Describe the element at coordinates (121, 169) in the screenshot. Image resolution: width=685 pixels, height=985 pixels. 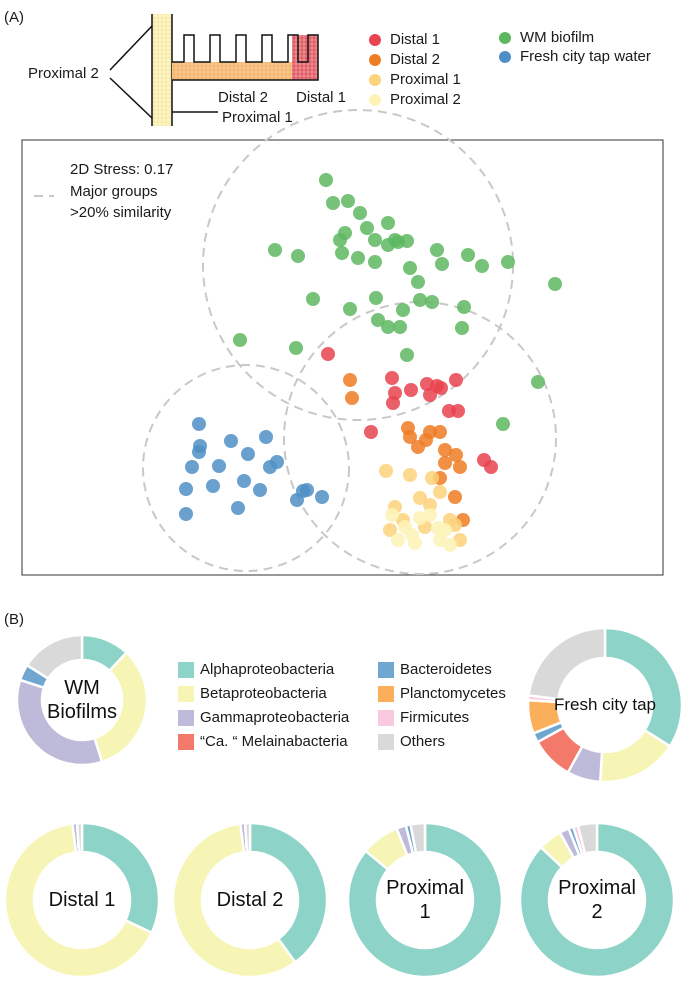
I see `annotation: 2D Stress: 0.17` at that location.